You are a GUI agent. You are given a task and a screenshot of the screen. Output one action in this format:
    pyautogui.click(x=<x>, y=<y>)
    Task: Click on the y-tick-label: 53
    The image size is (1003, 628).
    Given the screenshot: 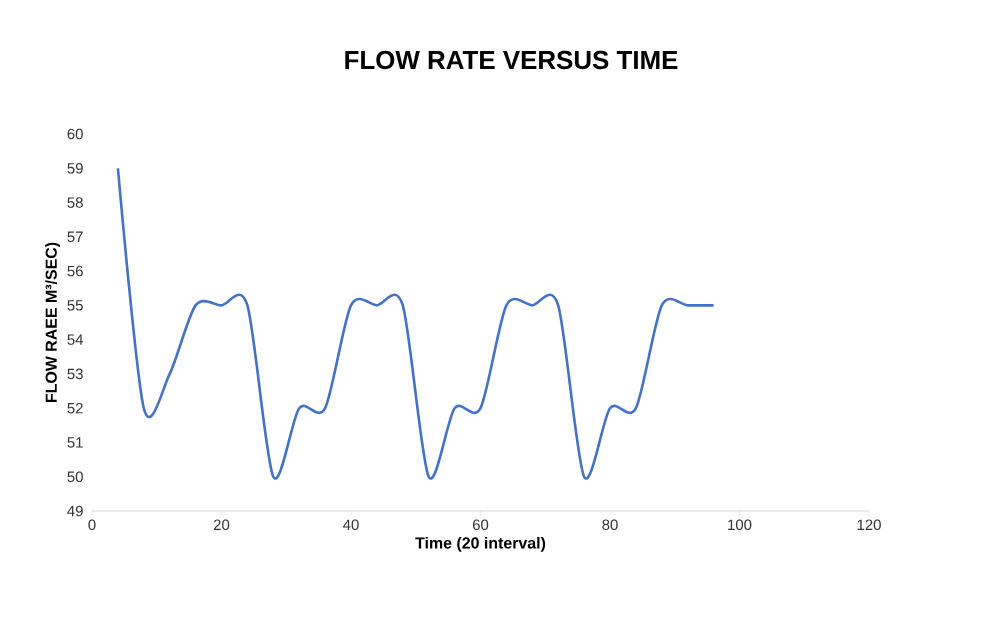 What is the action you would take?
    pyautogui.click(x=75, y=374)
    